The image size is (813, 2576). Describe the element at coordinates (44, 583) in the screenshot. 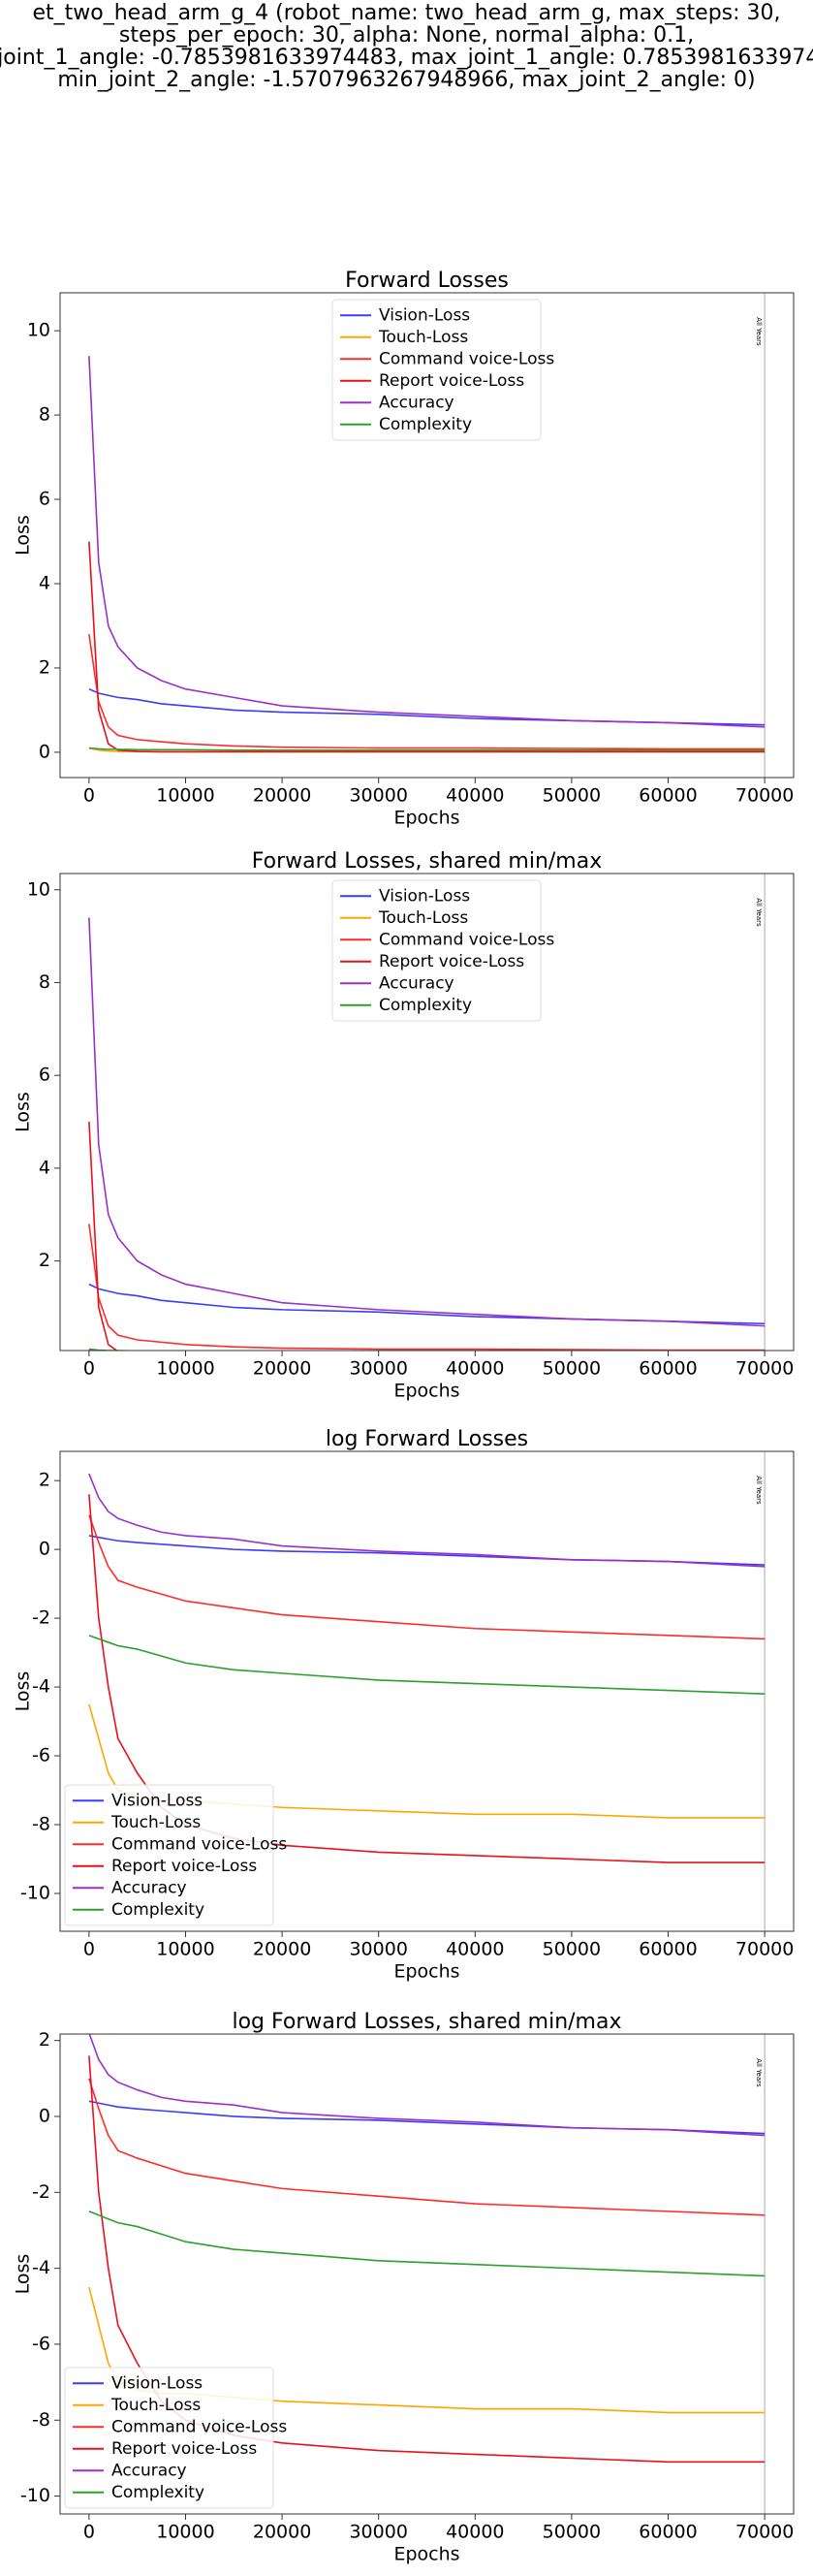

I see `y-tick-label: 4` at that location.